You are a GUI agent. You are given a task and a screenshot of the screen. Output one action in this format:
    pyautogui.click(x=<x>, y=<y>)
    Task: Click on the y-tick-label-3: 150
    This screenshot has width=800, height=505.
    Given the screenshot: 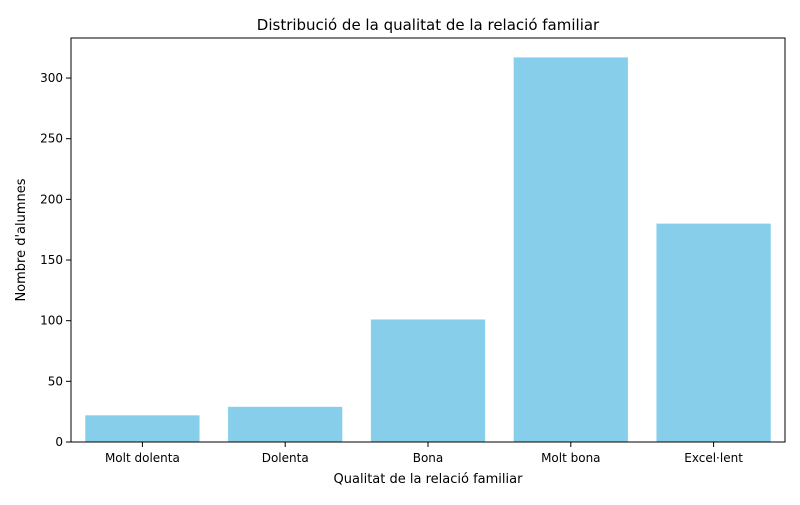 What is the action you would take?
    pyautogui.click(x=51, y=260)
    